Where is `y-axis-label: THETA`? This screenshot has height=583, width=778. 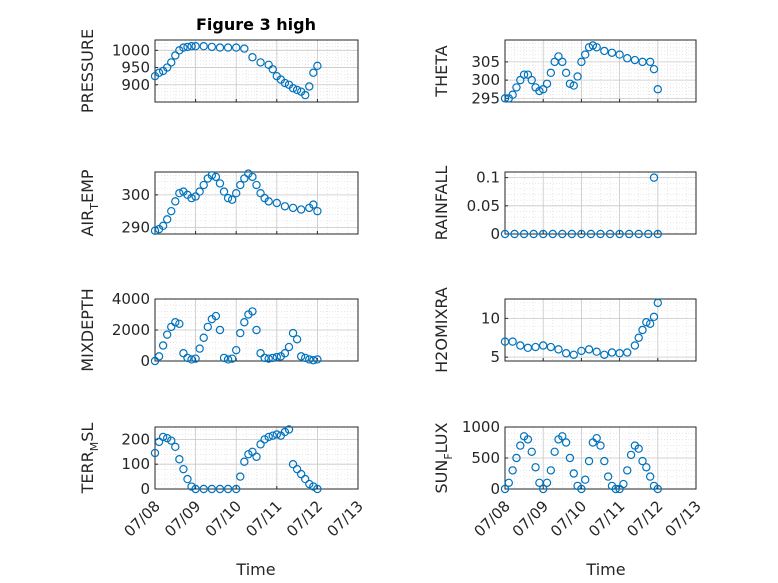 y-axis-label: THETA is located at coordinates (441, 71).